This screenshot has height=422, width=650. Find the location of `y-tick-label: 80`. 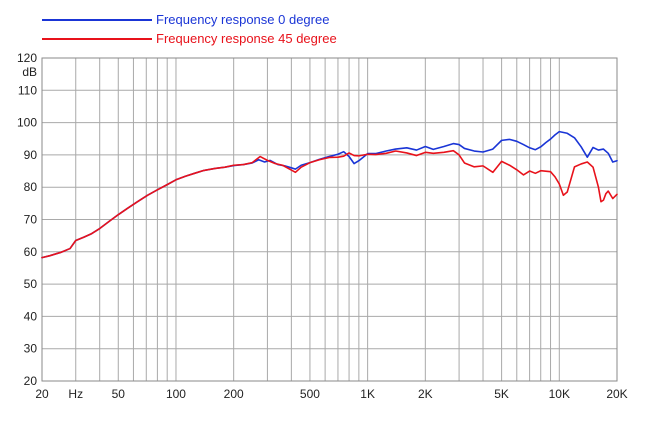

y-tick-label: 80 is located at coordinates (31, 187).